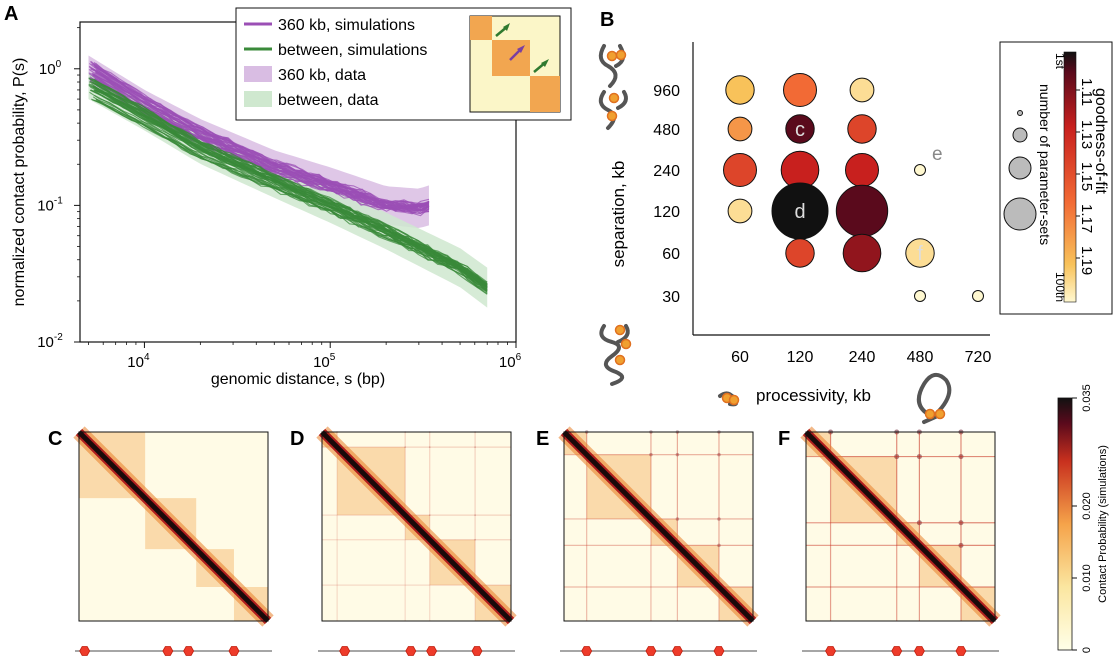 Image resolution: width=1119 pixels, height=662 pixels. Describe the element at coordinates (50, 68) in the screenshot. I see `y-tick-label: 10⁰` at that location.